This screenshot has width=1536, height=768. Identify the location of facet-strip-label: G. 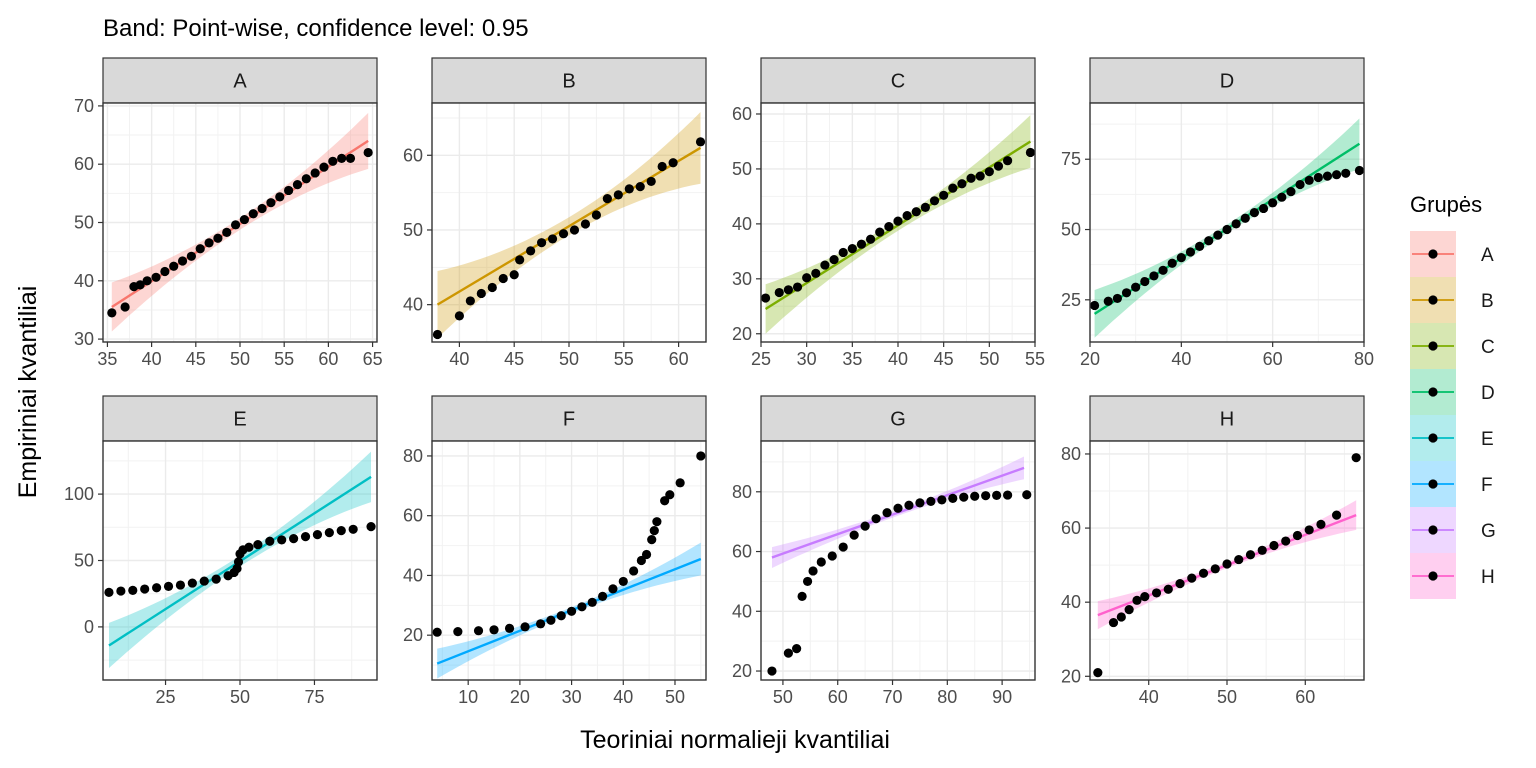
(898, 420).